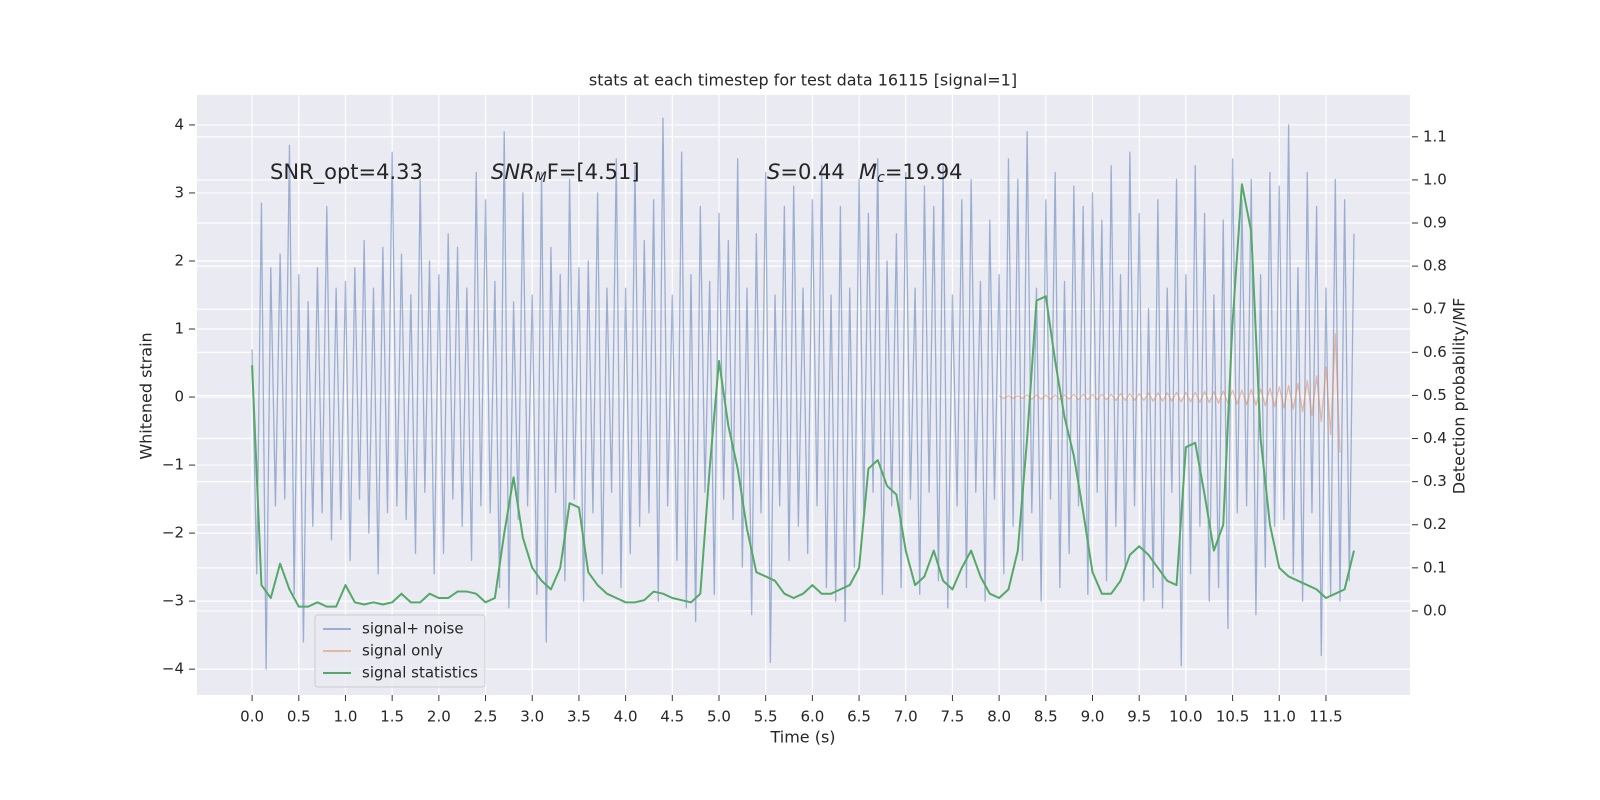 Image resolution: width=1600 pixels, height=800 pixels. I want to click on x-tick-label: 6.0, so click(812, 717).